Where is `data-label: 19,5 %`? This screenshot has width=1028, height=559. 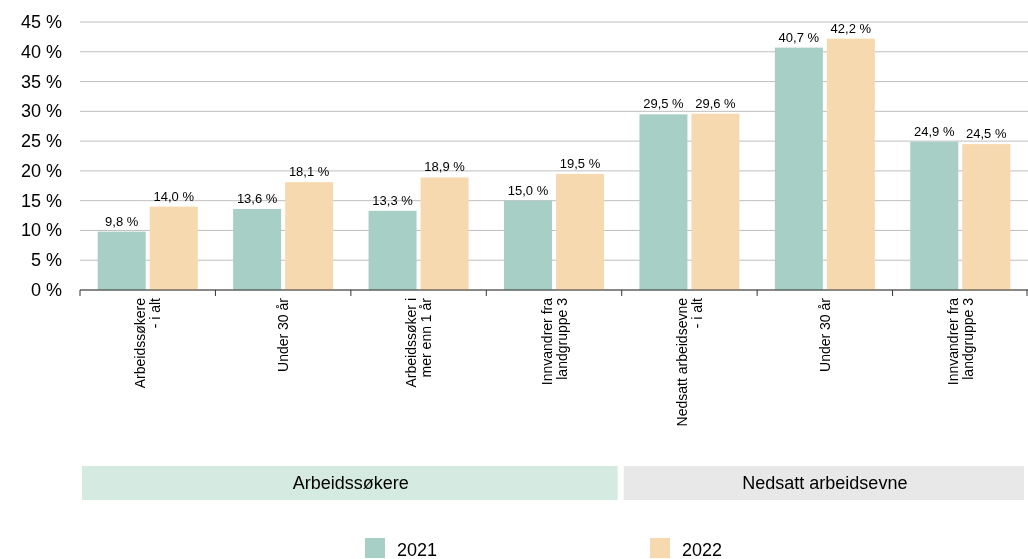 data-label: 19,5 % is located at coordinates (580, 163).